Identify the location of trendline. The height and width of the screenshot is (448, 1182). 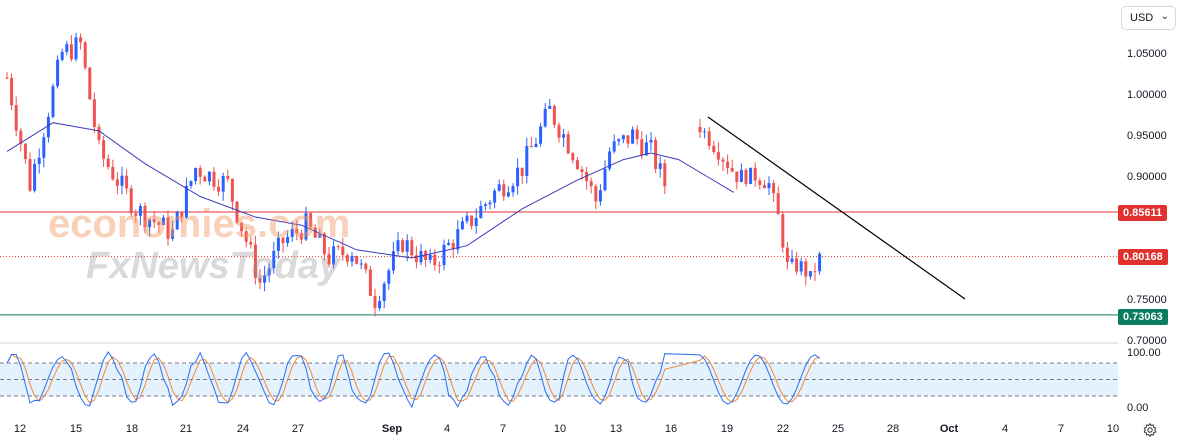
(836, 208).